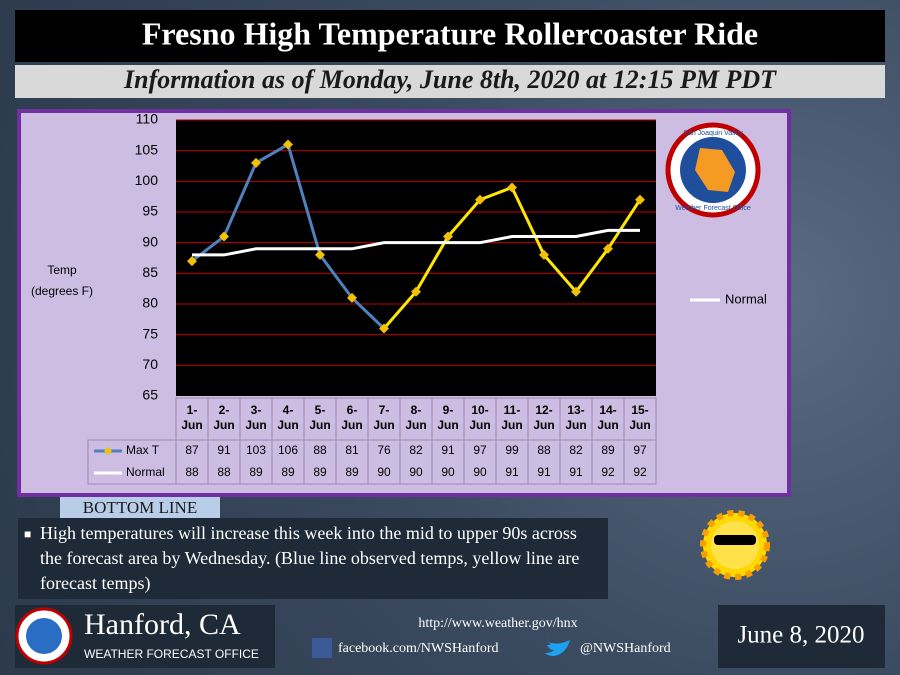  What do you see at coordinates (372, 462) in the screenshot?
I see `table-bg` at bounding box center [372, 462].